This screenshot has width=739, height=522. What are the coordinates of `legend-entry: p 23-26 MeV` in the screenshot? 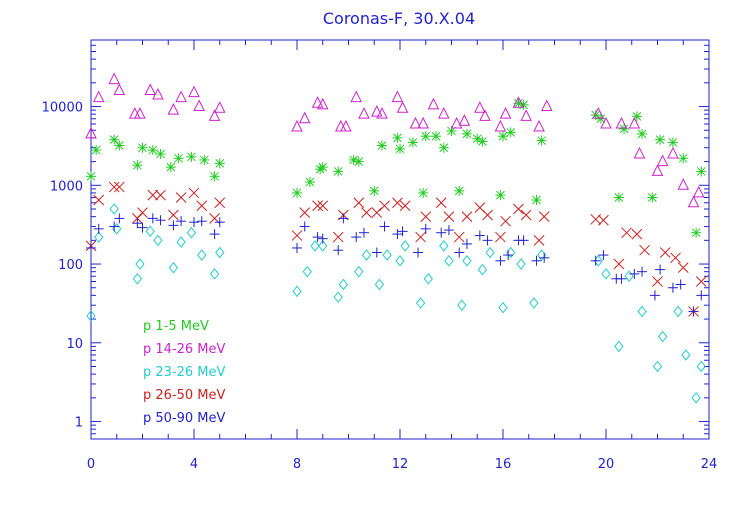 It's located at (184, 372).